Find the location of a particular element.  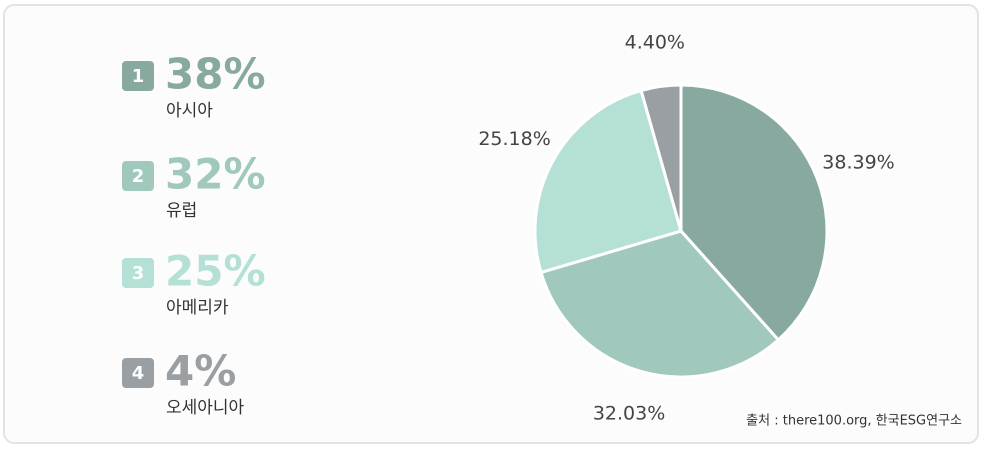

data-label: 38.39% is located at coordinates (858, 163).